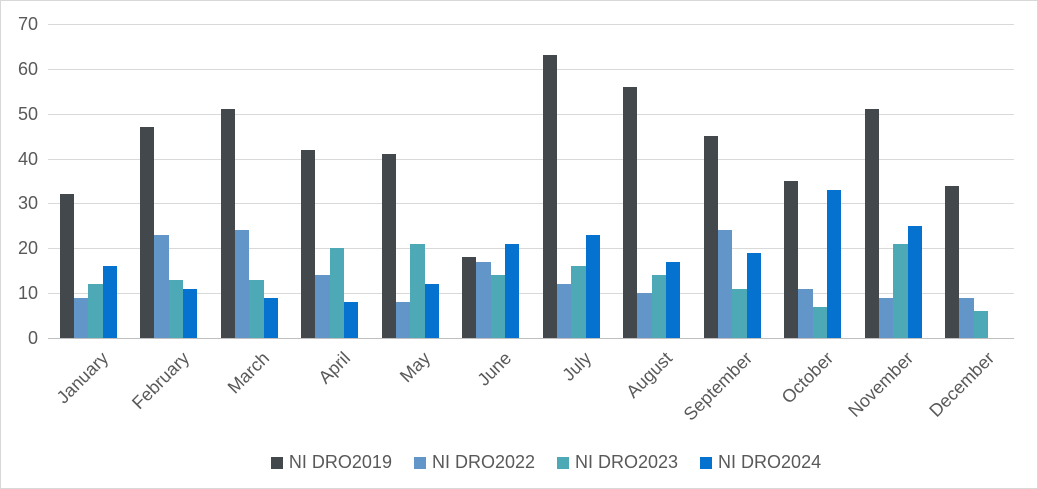 This screenshot has width=1038, height=489. Describe the element at coordinates (161, 286) in the screenshot. I see `bar-ni-dro2022-february` at that location.